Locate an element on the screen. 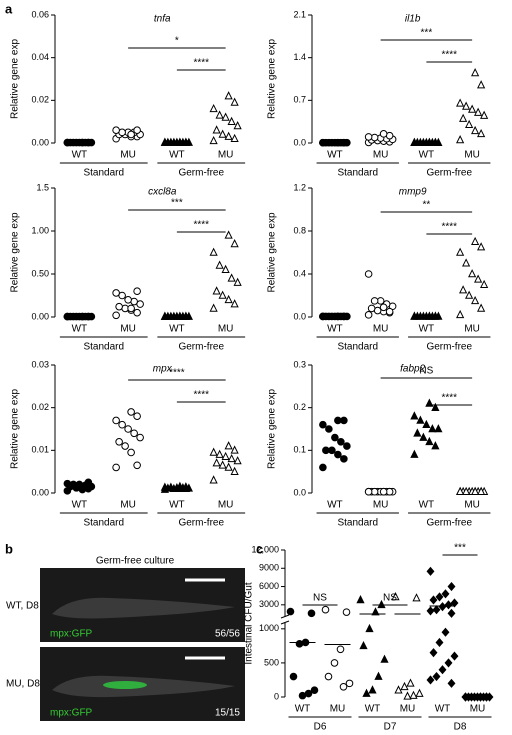 This screenshot has width=512, height=735. y-tick-label: 0.01 is located at coordinates (40, 450).